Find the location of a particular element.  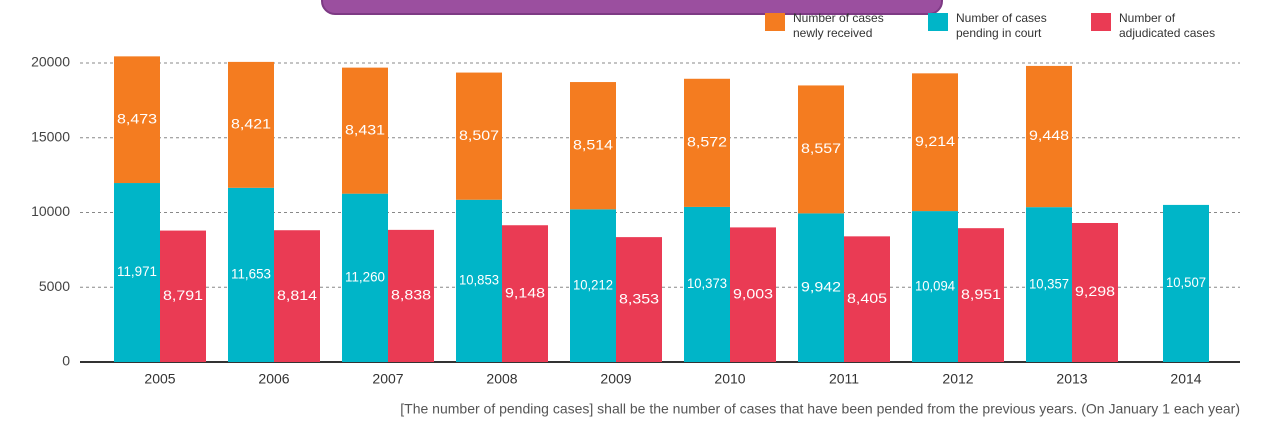

data-label: 8,514 is located at coordinates (593, 144).